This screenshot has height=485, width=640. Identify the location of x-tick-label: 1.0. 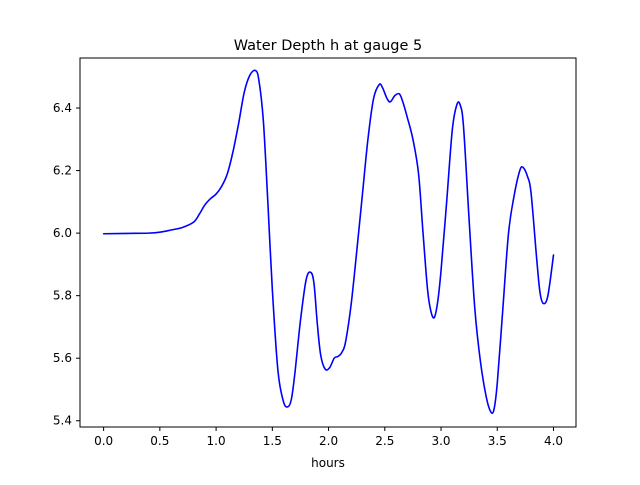
(216, 441).